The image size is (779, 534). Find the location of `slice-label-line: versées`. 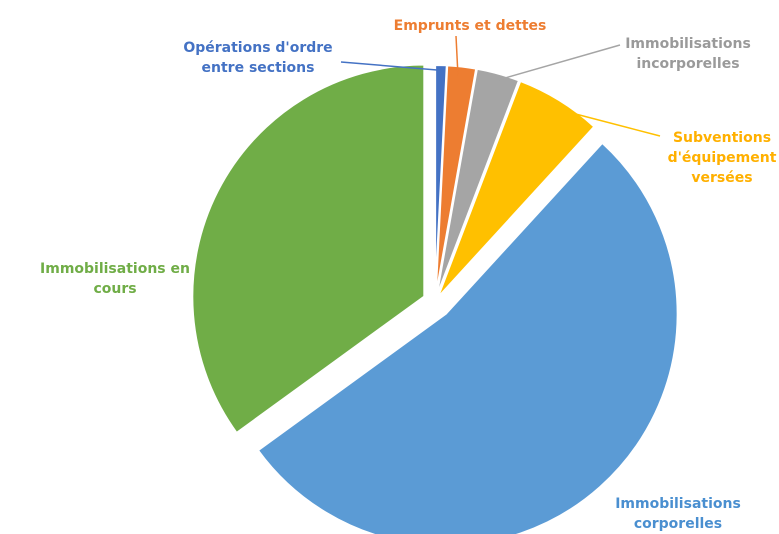

slice-label-line: versées is located at coordinates (721, 178).